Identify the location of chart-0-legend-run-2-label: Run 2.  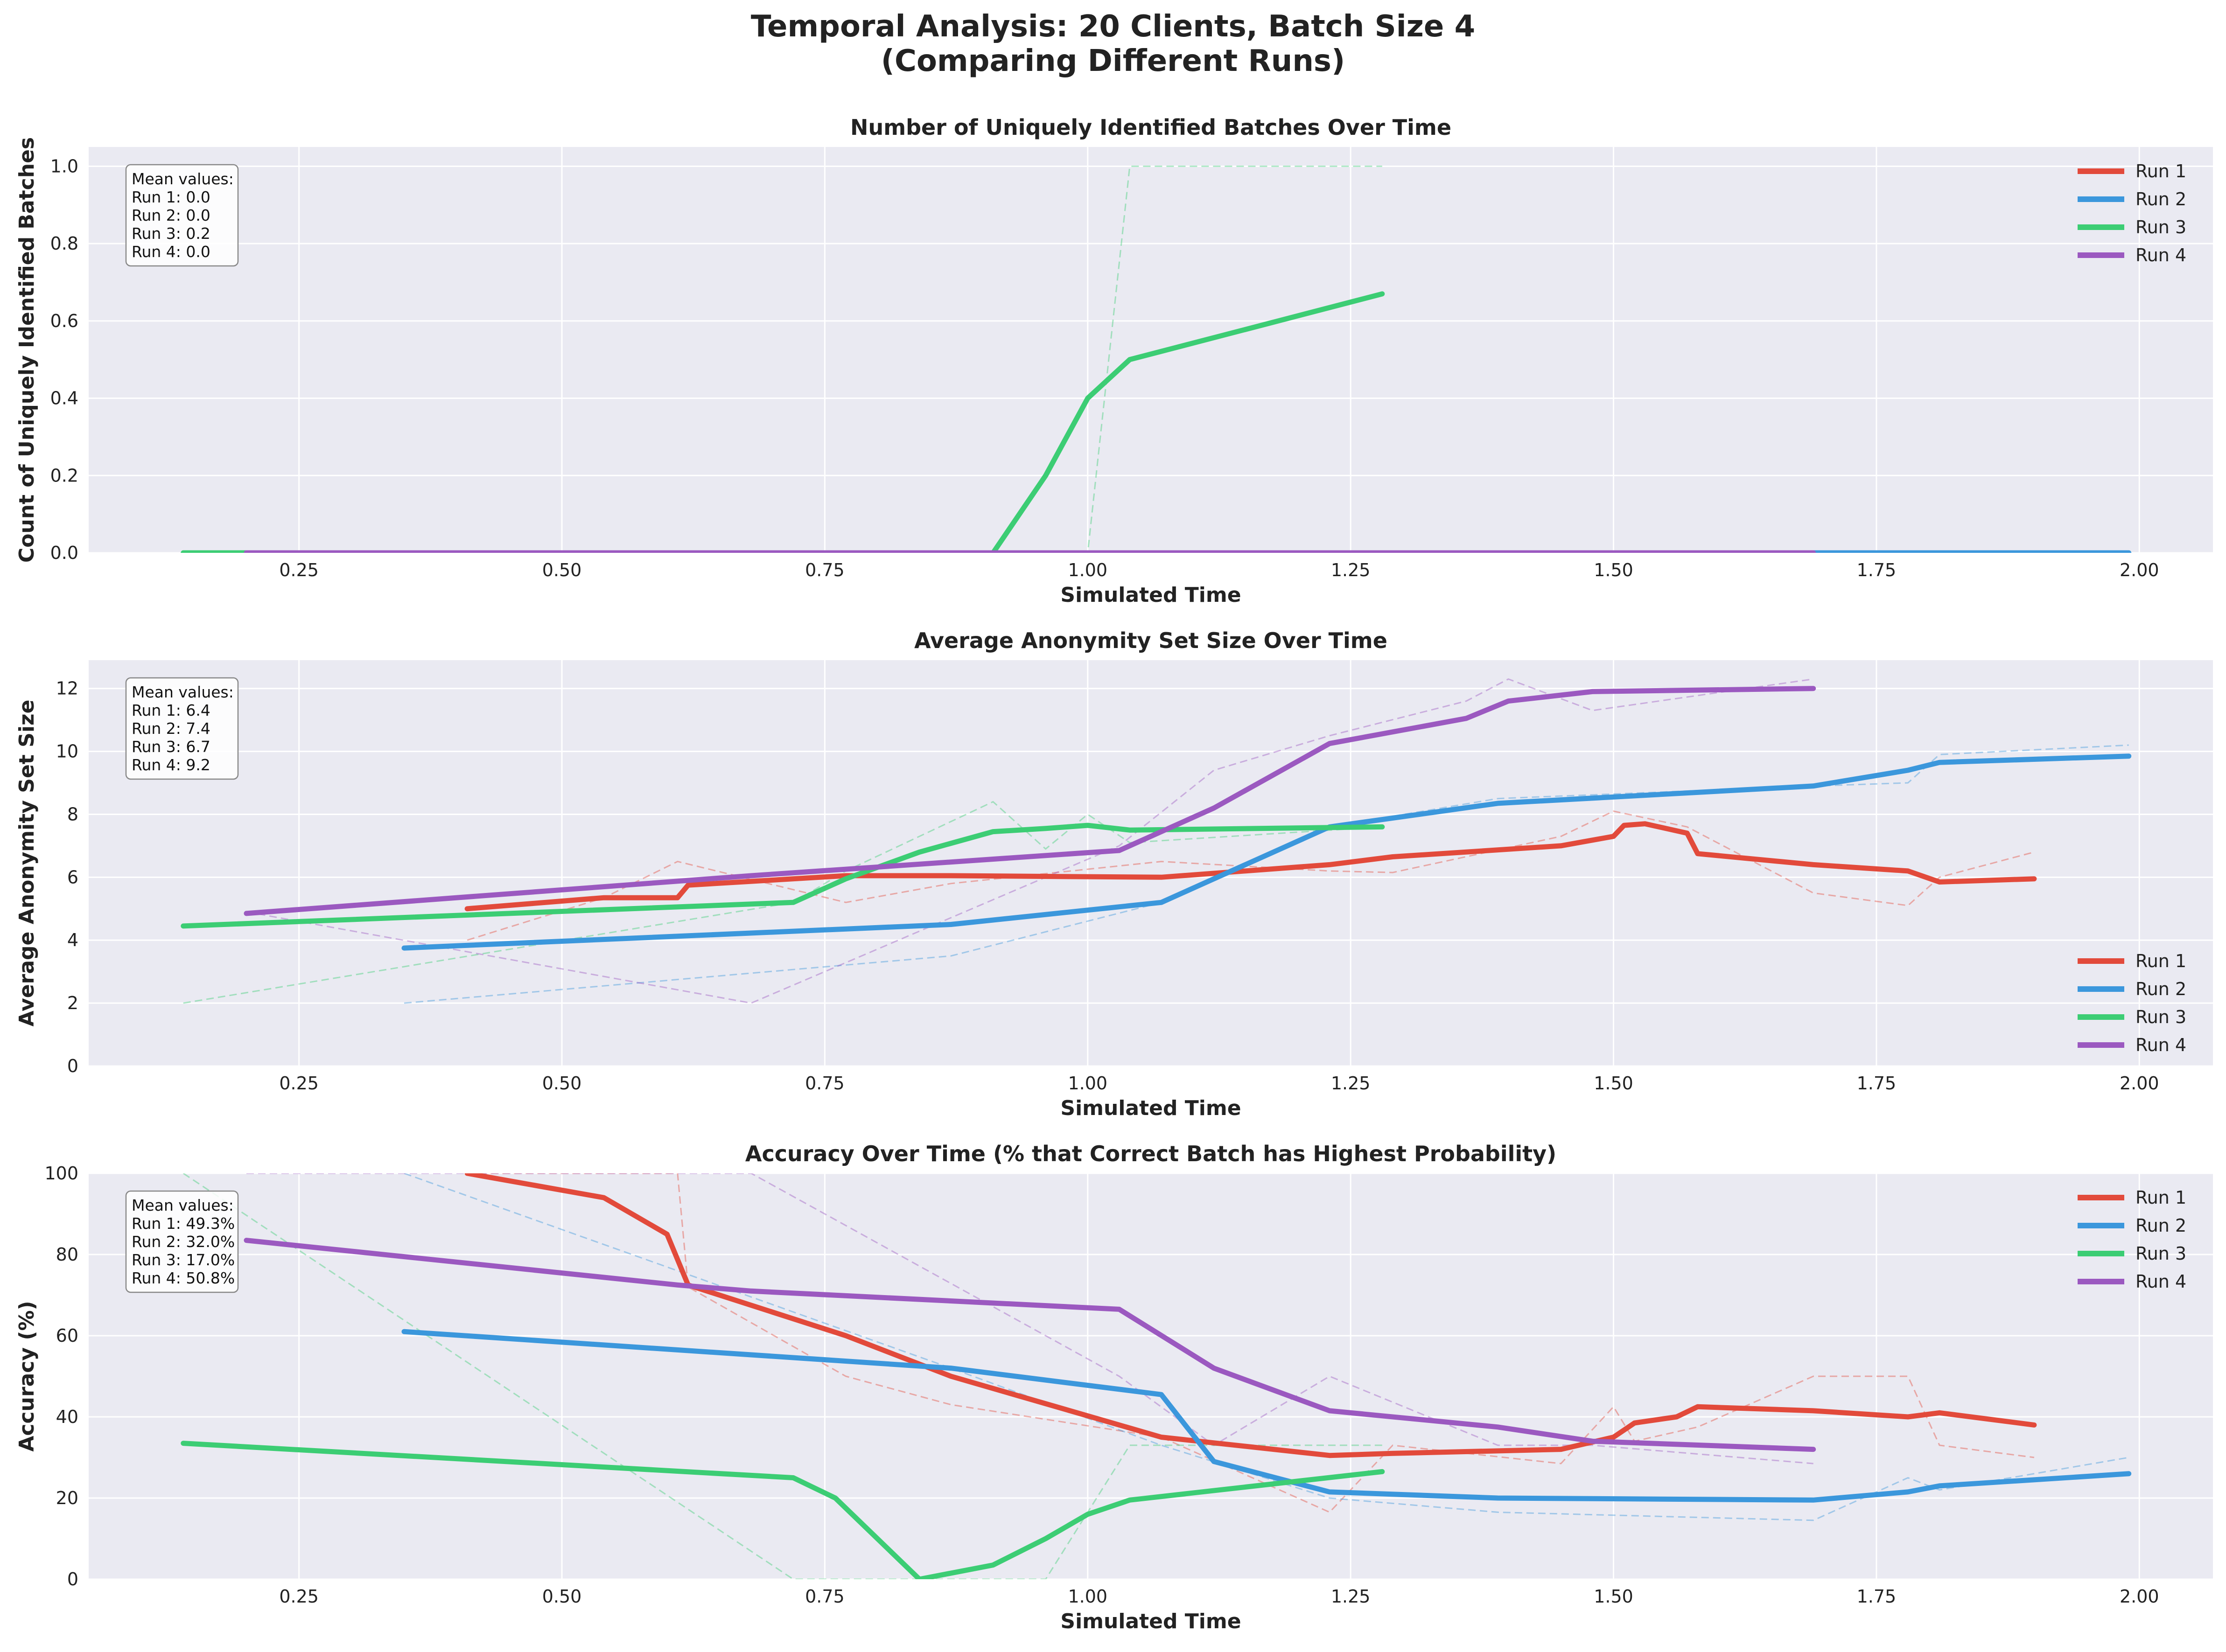
(2160, 199).